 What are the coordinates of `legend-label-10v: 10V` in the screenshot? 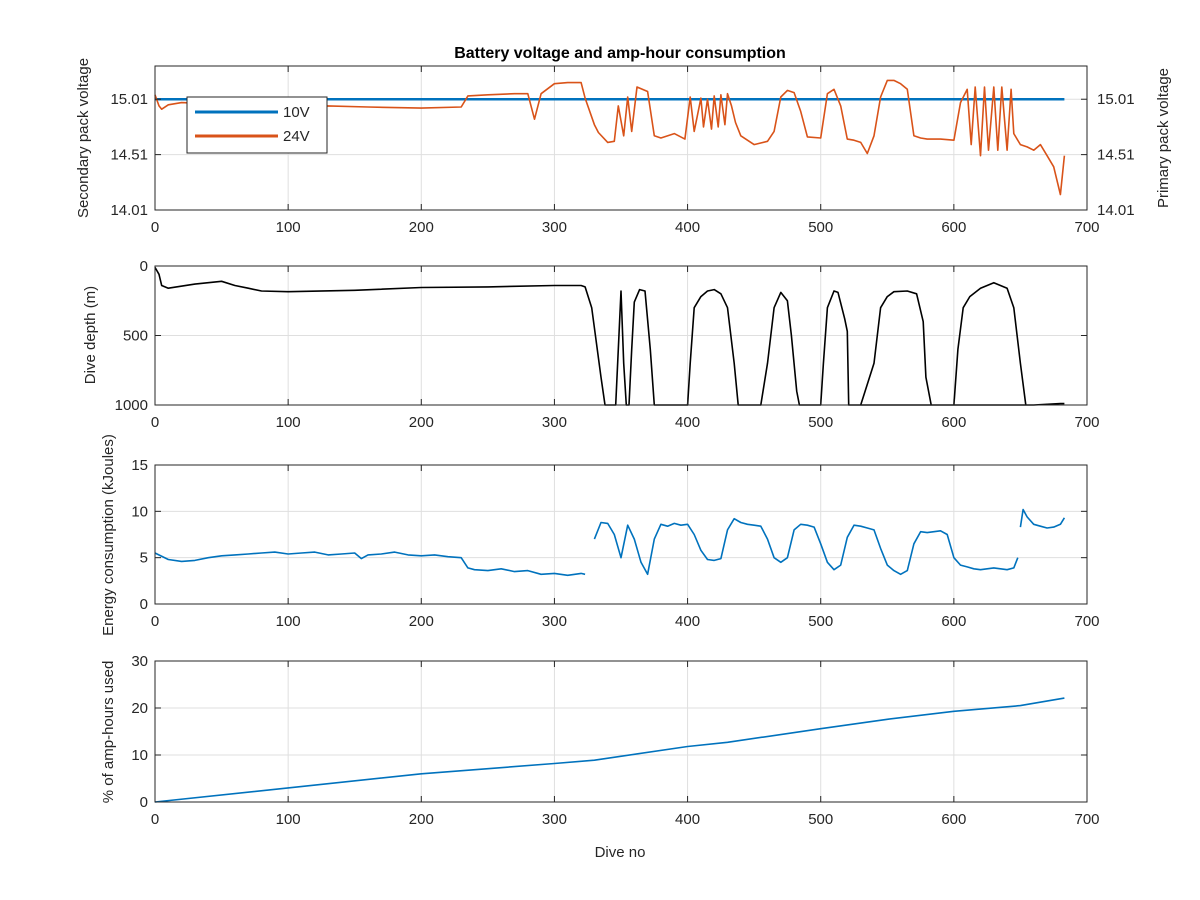 It's located at (296, 112).